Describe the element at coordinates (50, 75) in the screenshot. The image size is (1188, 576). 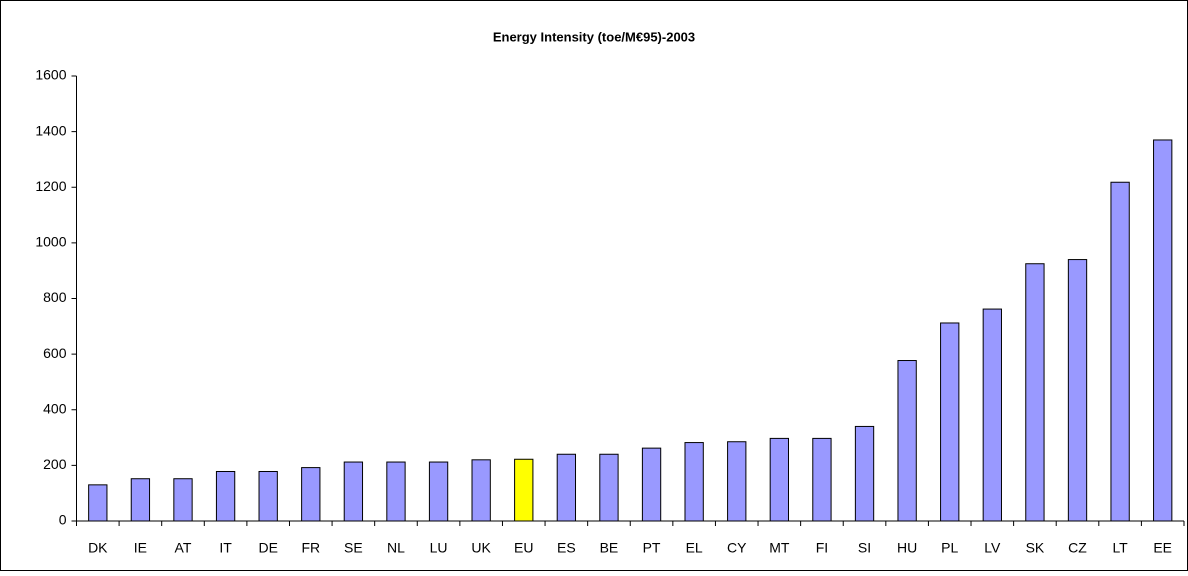
I see `y-tick-label: 1600` at that location.